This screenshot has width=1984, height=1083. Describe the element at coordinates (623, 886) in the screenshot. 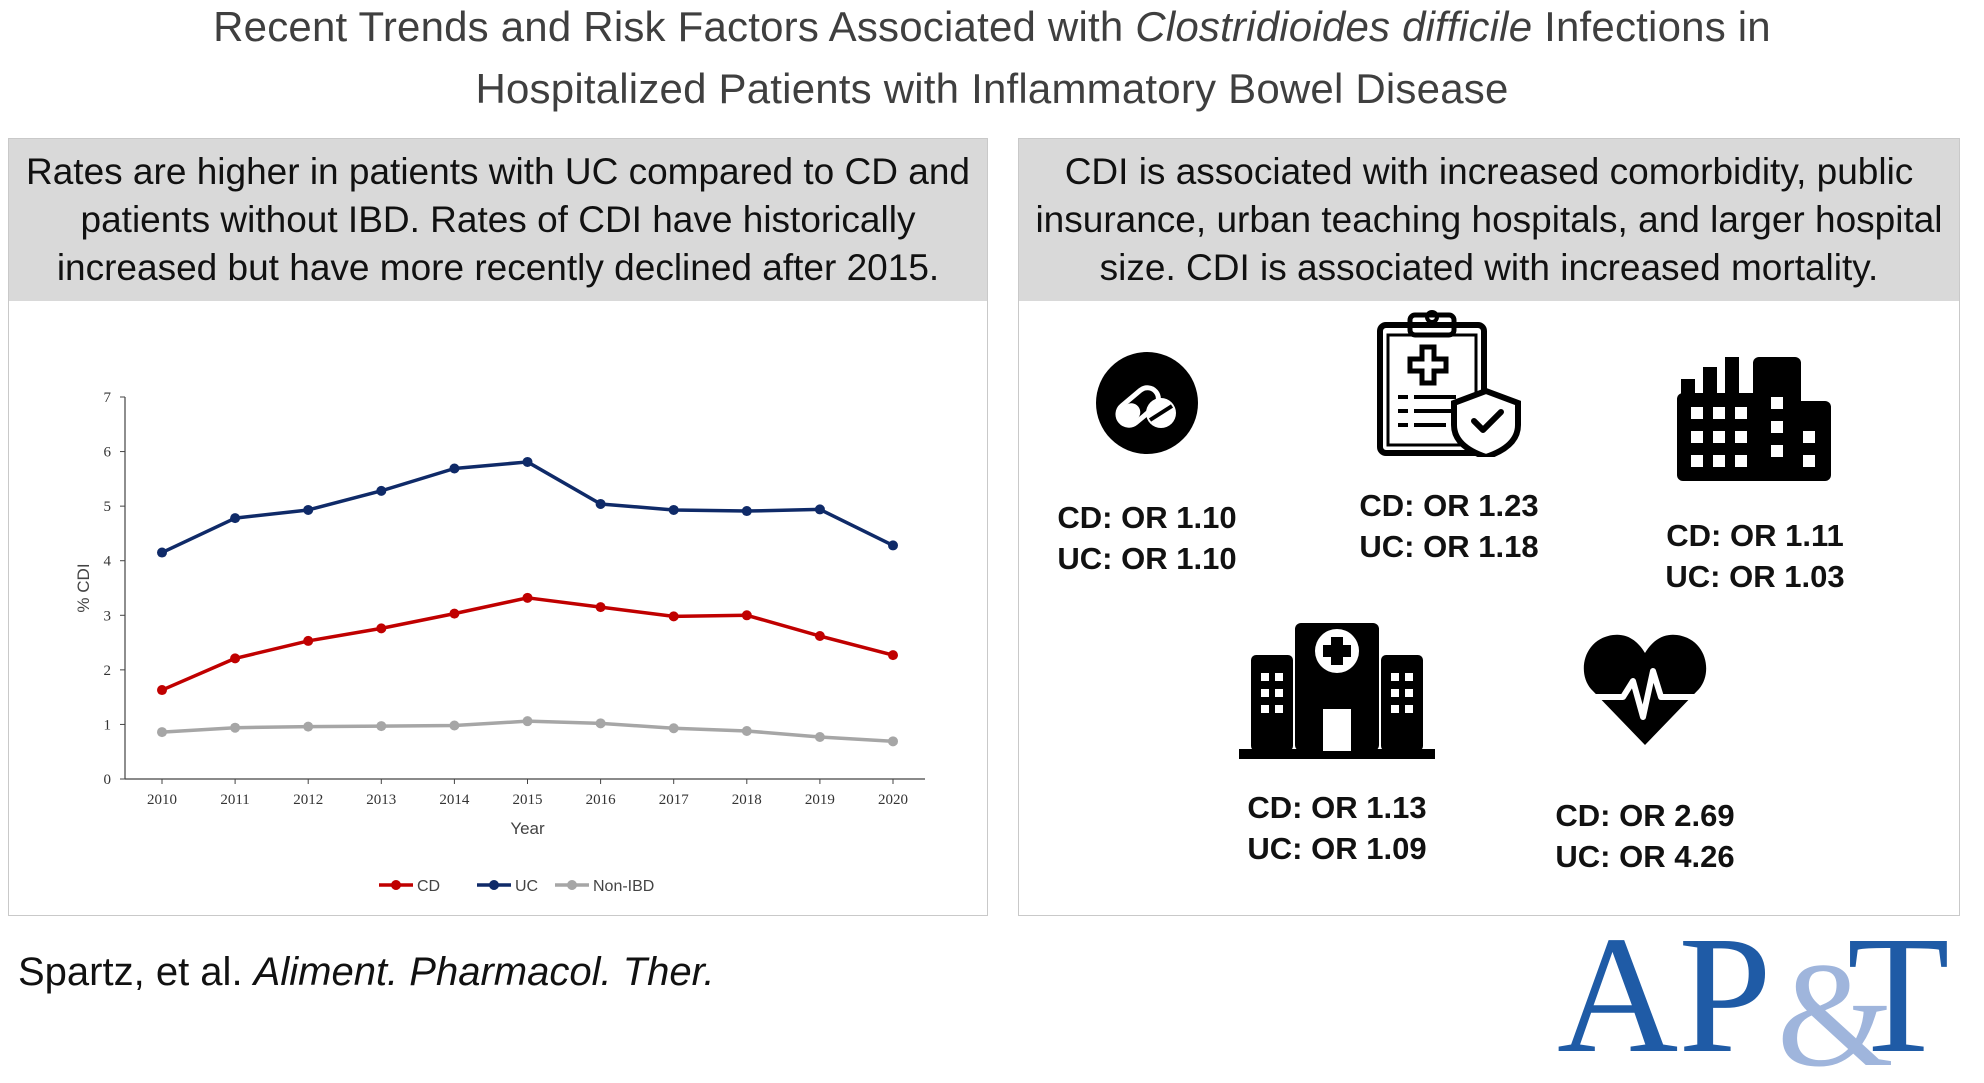

I see `legend-label: Non-IBD` at that location.